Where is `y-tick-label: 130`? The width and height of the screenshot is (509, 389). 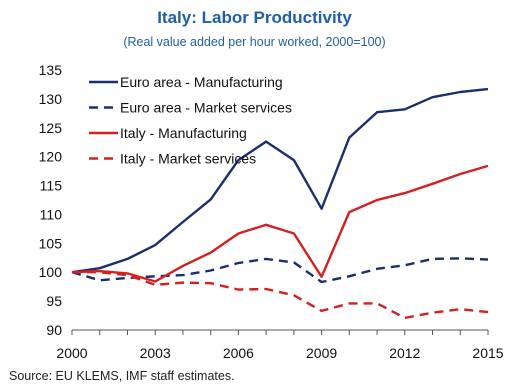
y-tick-label: 130 is located at coordinates (51, 99).